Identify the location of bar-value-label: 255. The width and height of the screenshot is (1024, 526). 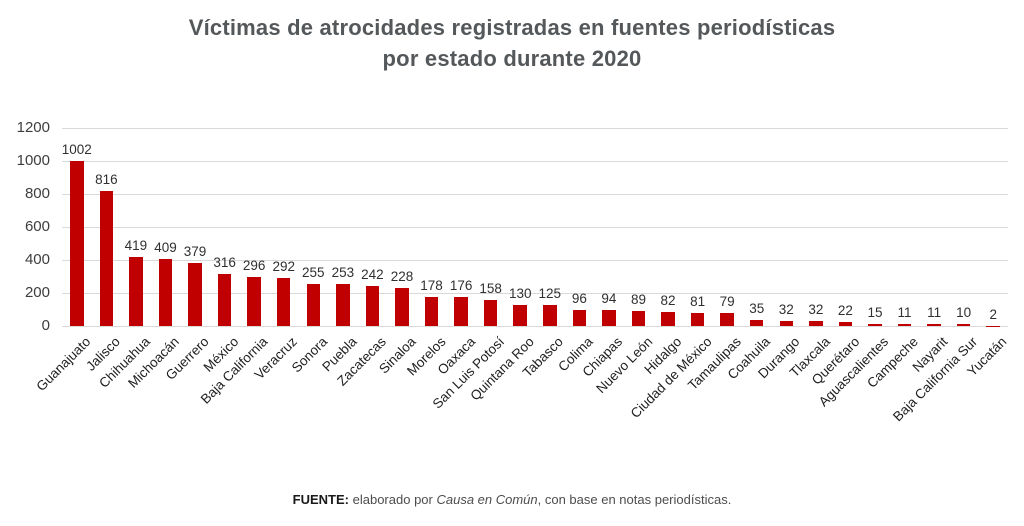
(313, 272).